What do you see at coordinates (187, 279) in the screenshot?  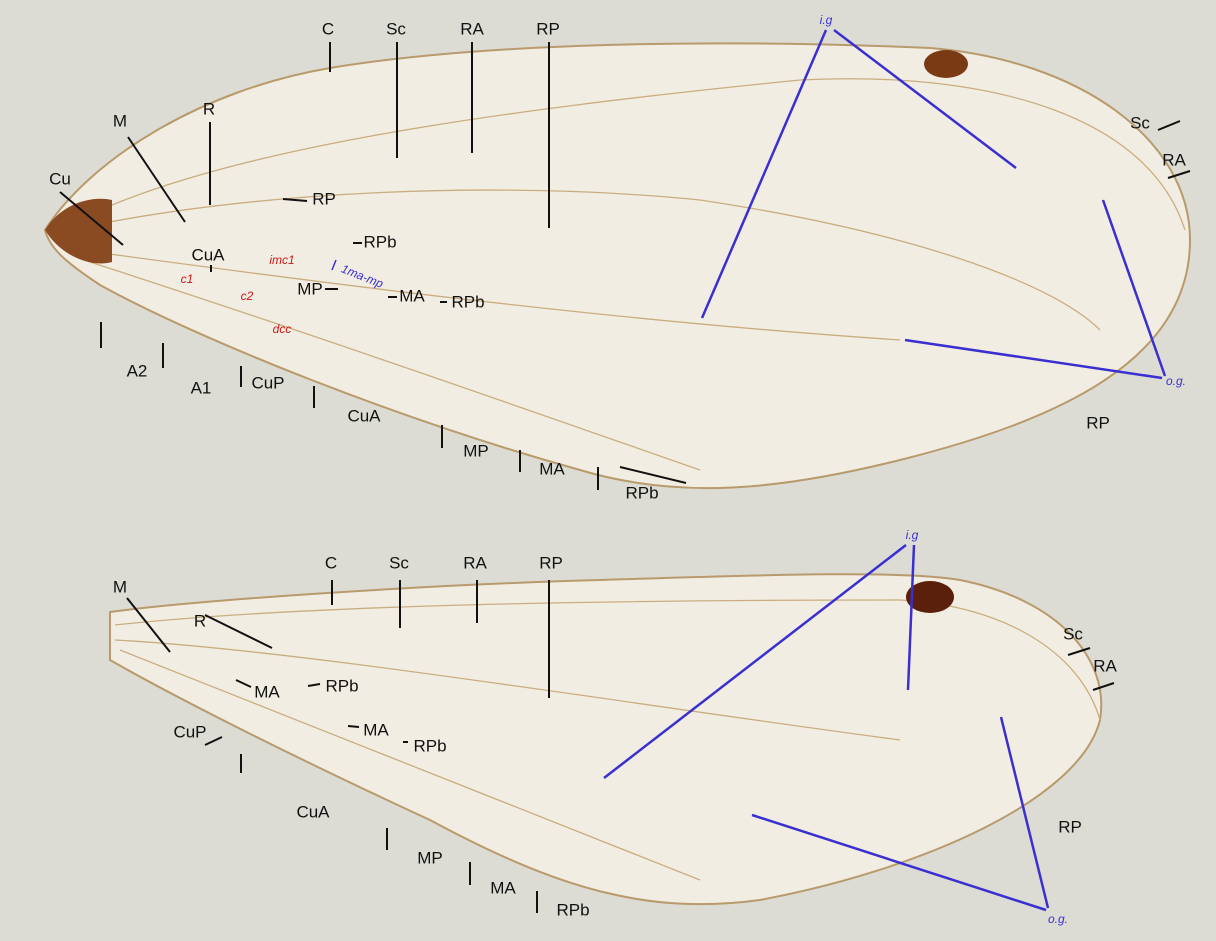 I see `label: c1` at bounding box center [187, 279].